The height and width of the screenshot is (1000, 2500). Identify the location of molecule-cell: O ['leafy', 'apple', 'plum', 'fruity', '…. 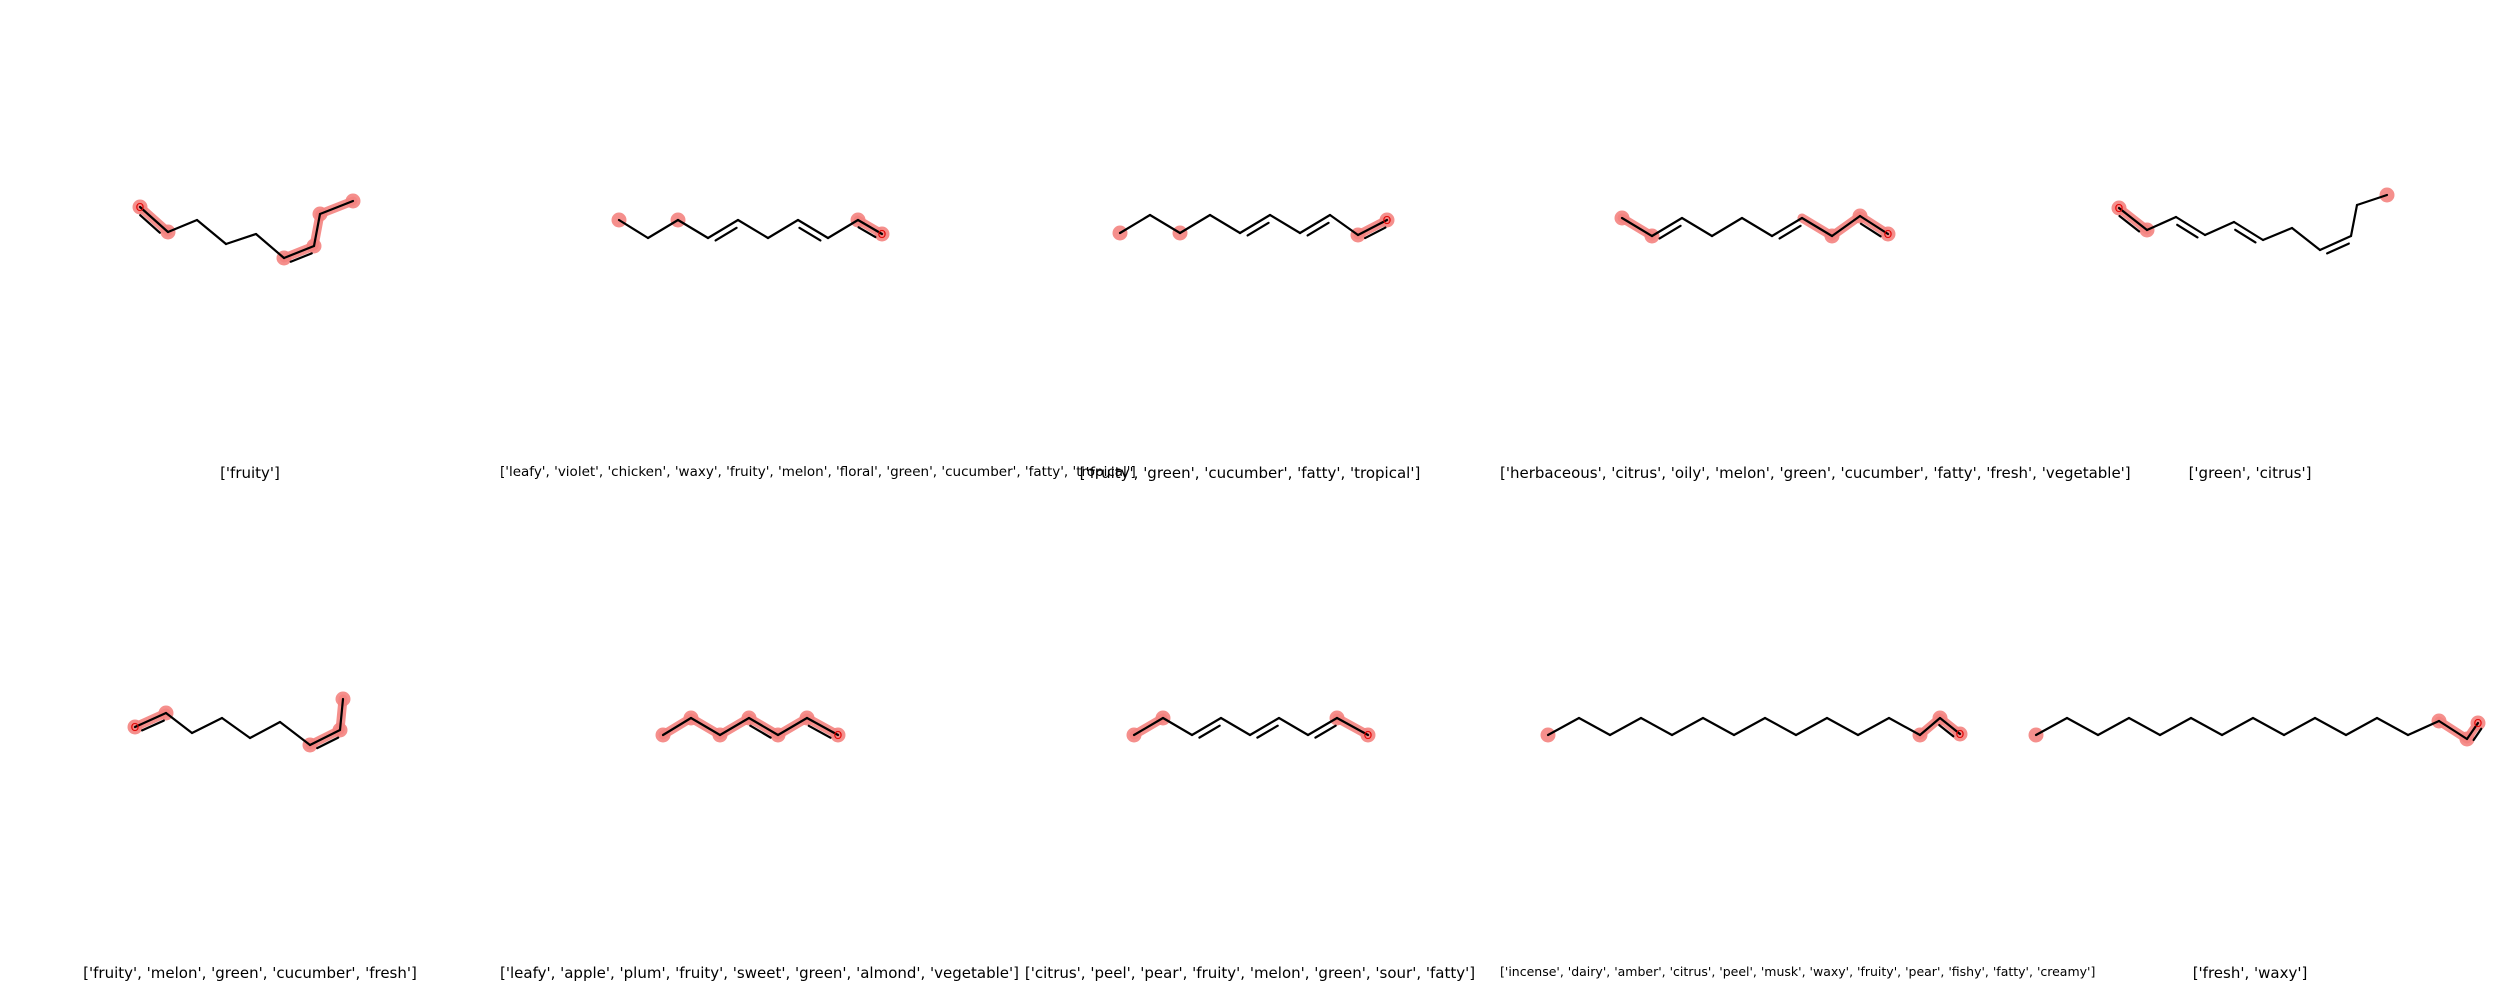
(760, 750).